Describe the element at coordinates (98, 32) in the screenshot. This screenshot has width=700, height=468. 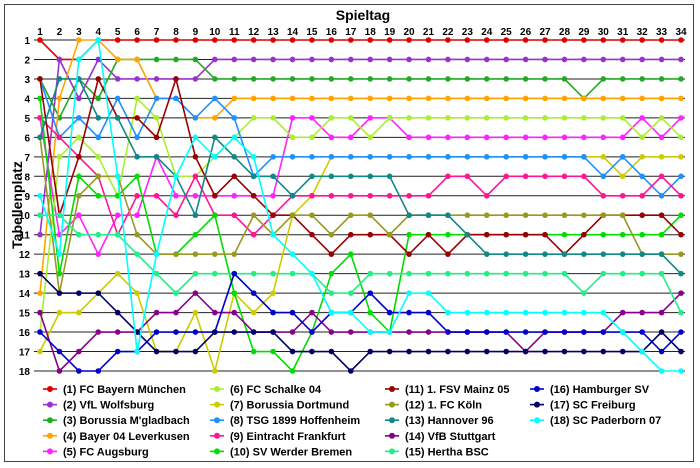
I see `x-tick-4: 4` at that location.